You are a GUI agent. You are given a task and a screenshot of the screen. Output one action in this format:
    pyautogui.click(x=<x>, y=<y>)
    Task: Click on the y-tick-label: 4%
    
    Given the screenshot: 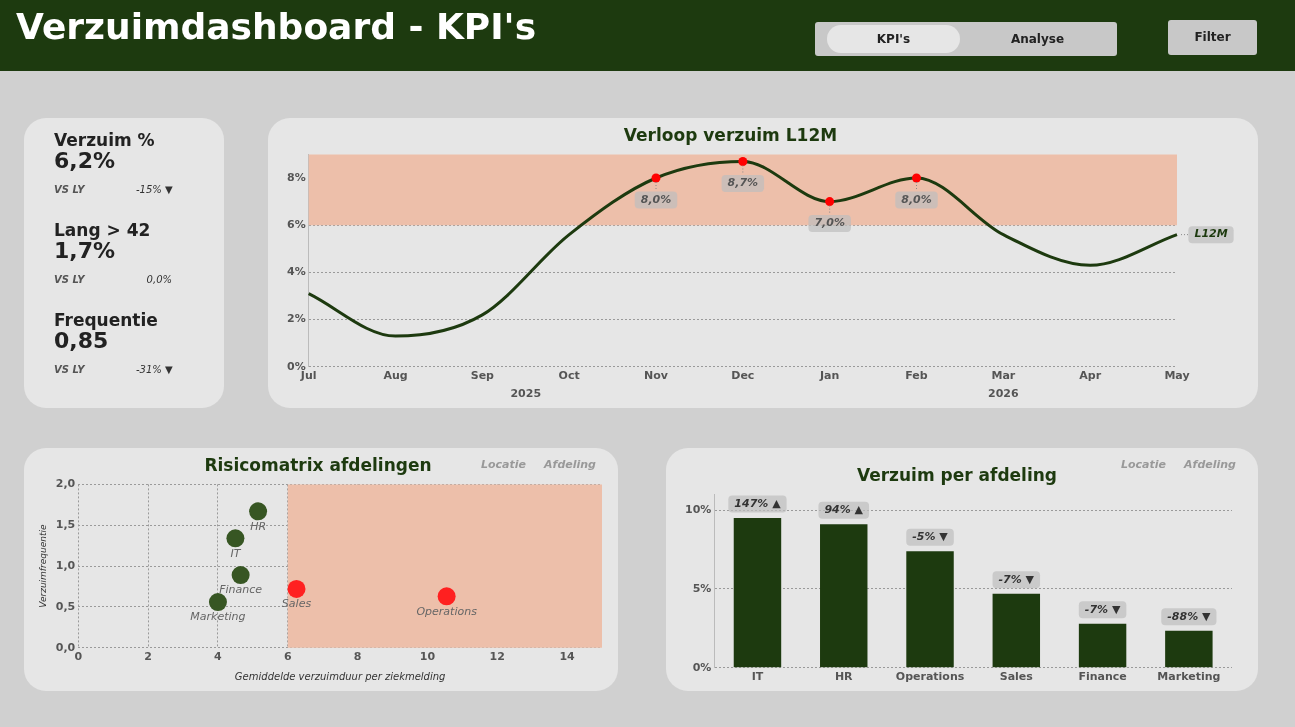 What is the action you would take?
    pyautogui.click(x=296, y=272)
    